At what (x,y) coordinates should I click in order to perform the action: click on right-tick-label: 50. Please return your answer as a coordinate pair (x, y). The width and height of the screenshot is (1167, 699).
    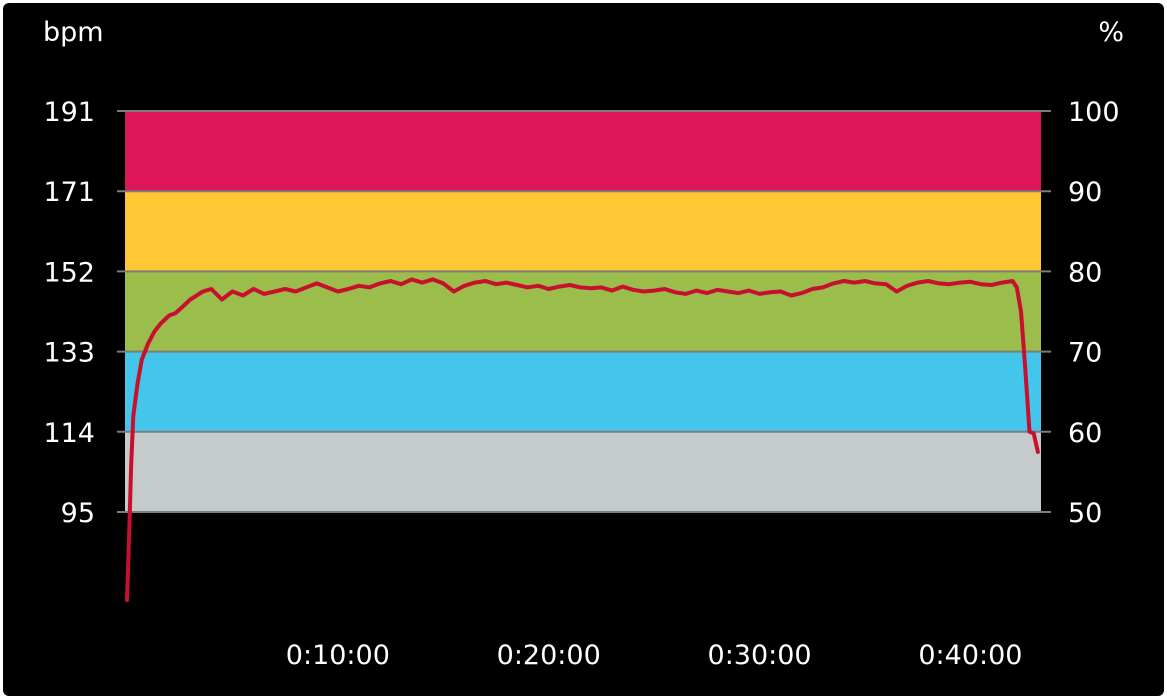
    Looking at the image, I should click on (1085, 513).